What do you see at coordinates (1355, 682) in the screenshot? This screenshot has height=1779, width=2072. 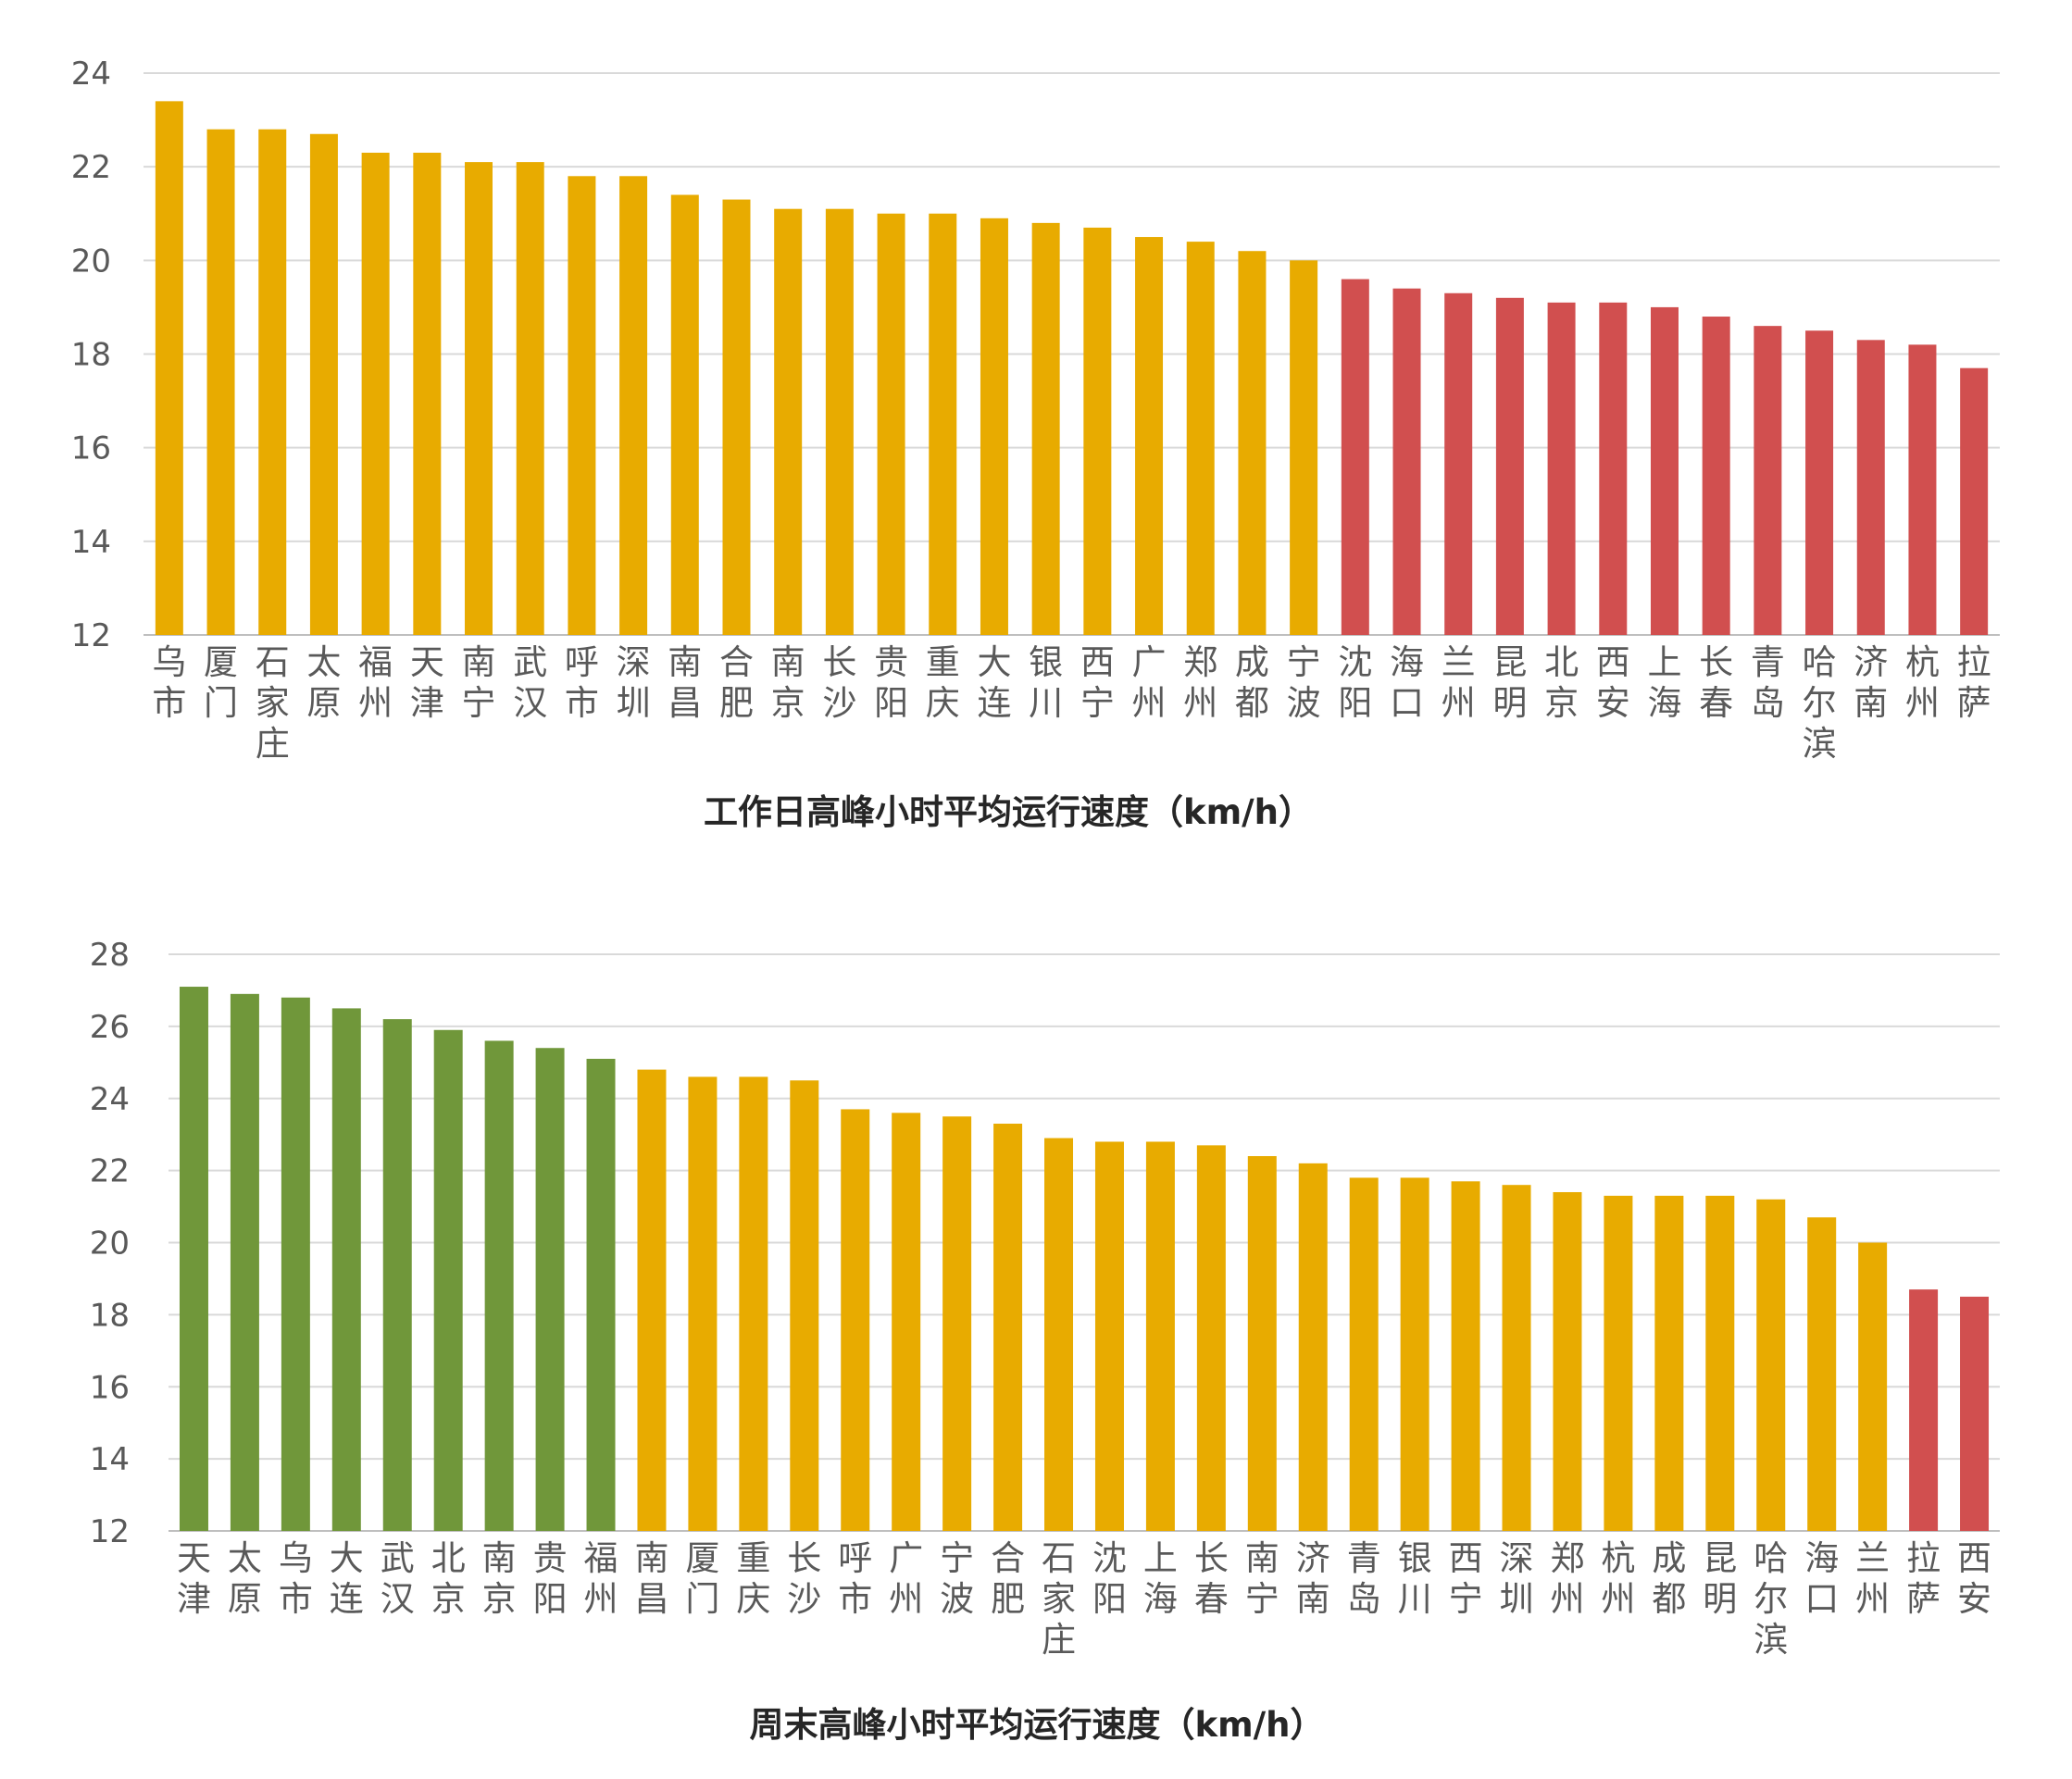 I see `weekday-x-tick-label: 沈阳` at bounding box center [1355, 682].